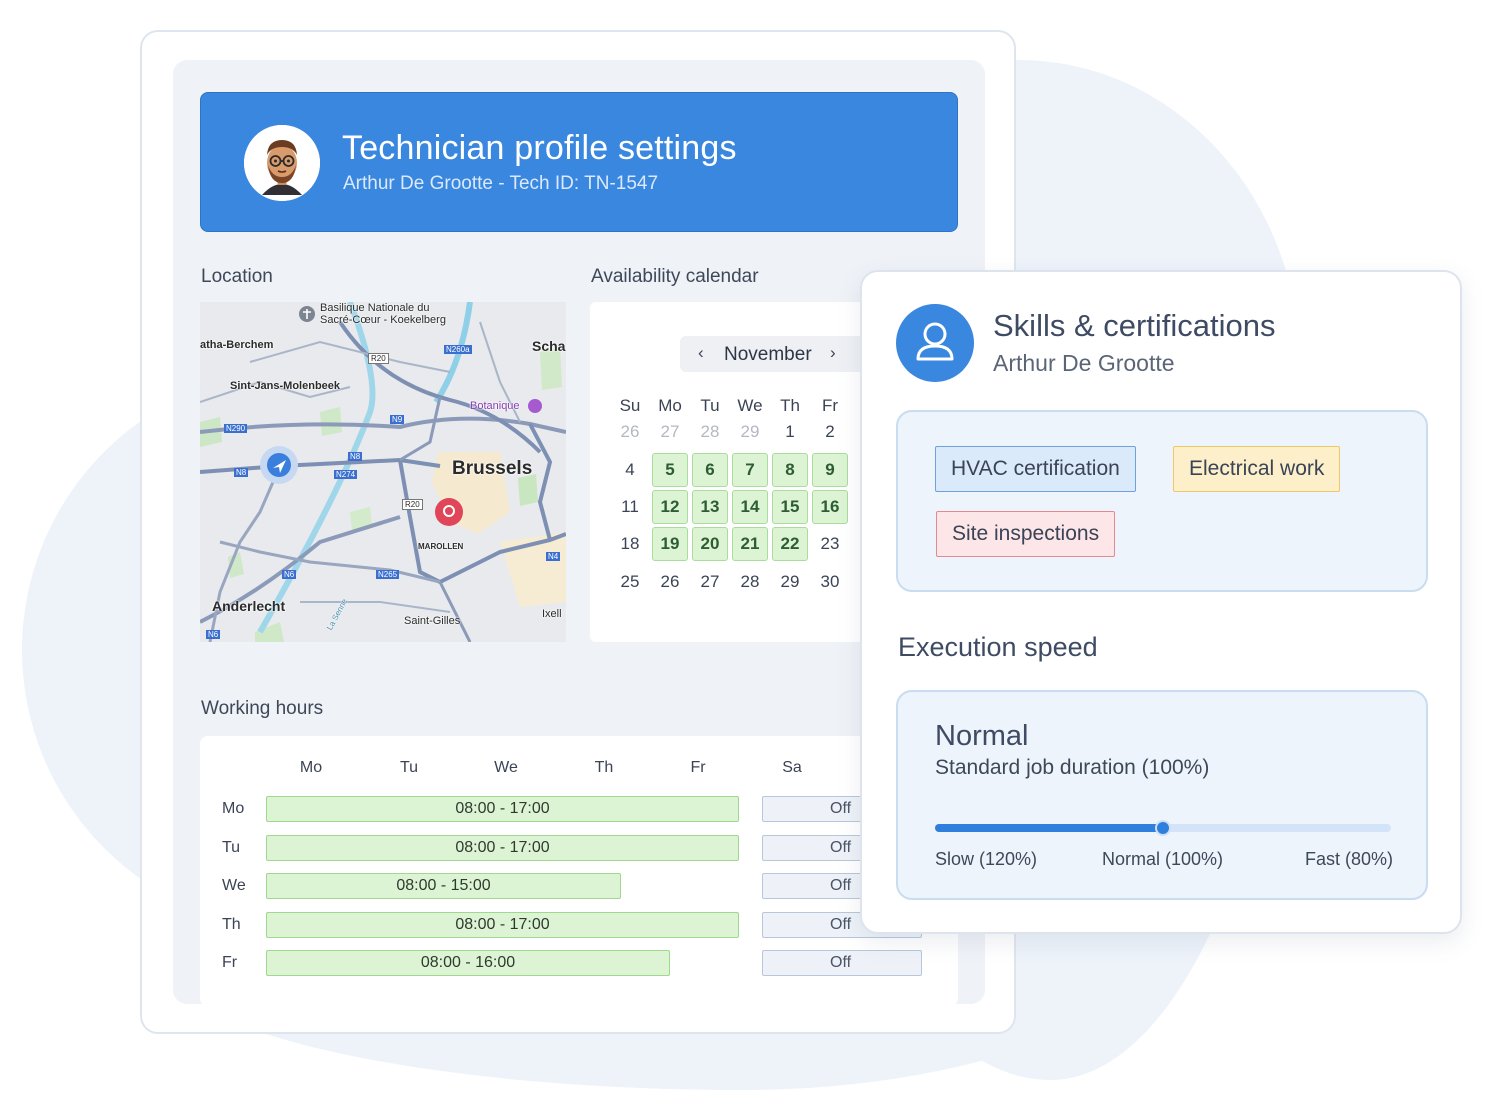 The width and height of the screenshot is (1500, 1112). I want to click on calendar-day-available: 8, so click(790, 470).